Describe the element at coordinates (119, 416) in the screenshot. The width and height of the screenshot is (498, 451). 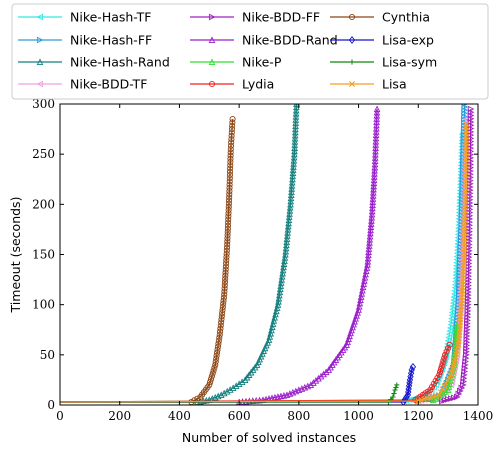
I see `x-tick-label: 200` at that location.